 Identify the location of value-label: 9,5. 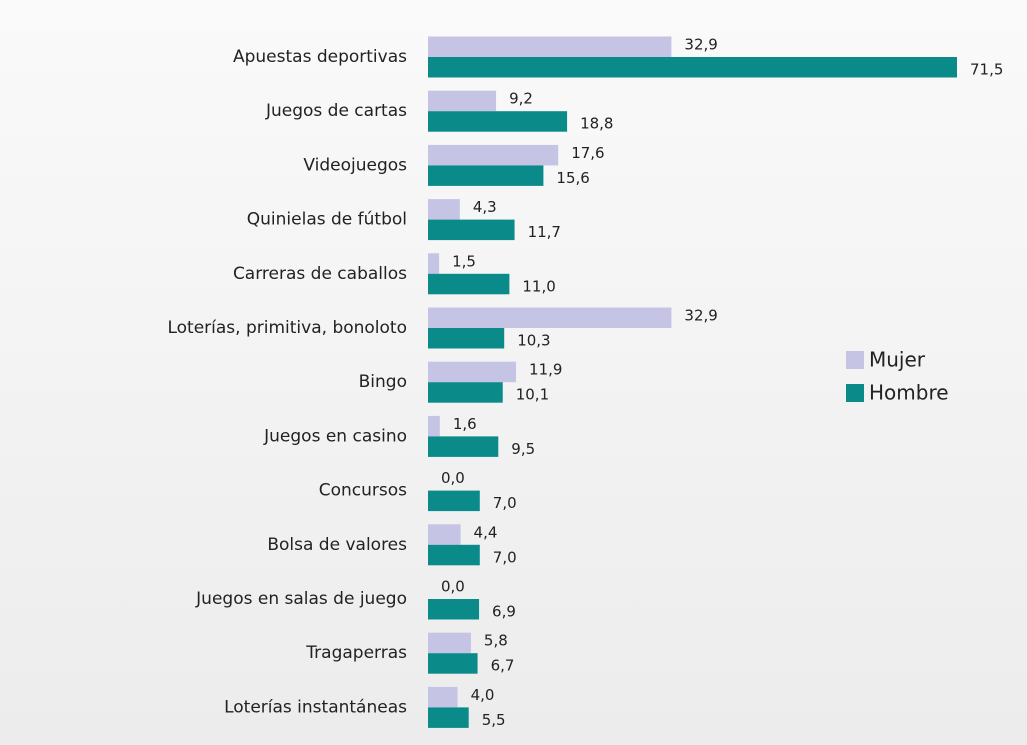
(523, 449).